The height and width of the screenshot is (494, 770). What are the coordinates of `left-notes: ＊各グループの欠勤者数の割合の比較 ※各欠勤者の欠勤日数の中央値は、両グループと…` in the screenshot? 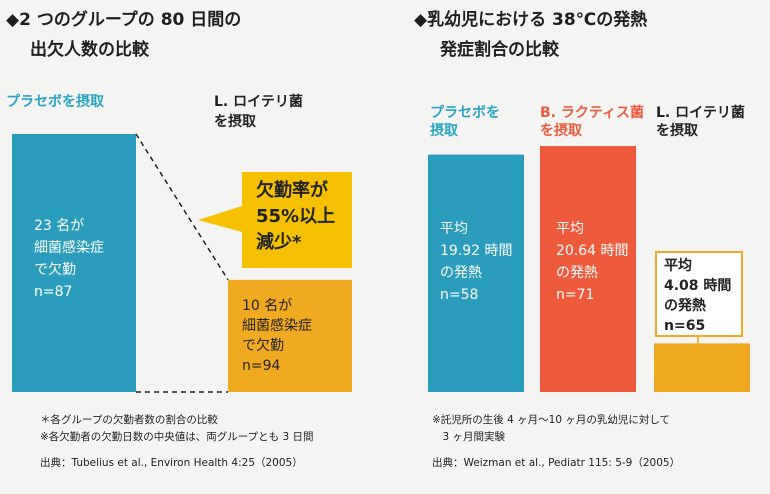 It's located at (177, 428).